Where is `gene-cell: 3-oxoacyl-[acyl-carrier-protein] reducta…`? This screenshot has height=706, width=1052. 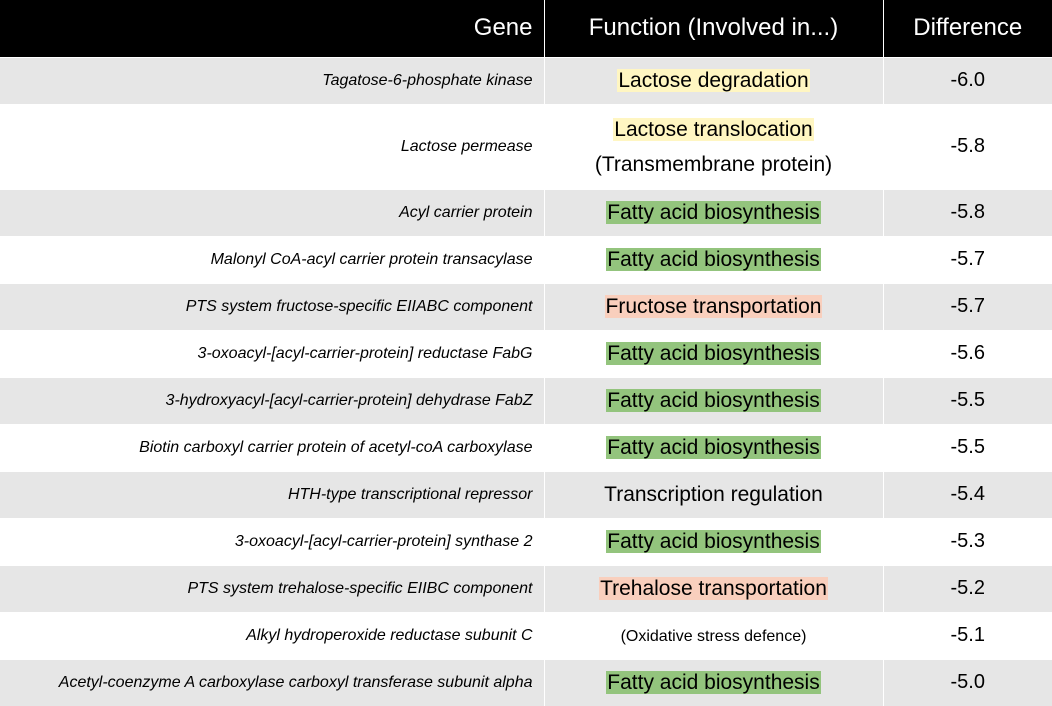
gene-cell: 3-oxoacyl-[acyl-carrier-protein] reducta… is located at coordinates (272, 353).